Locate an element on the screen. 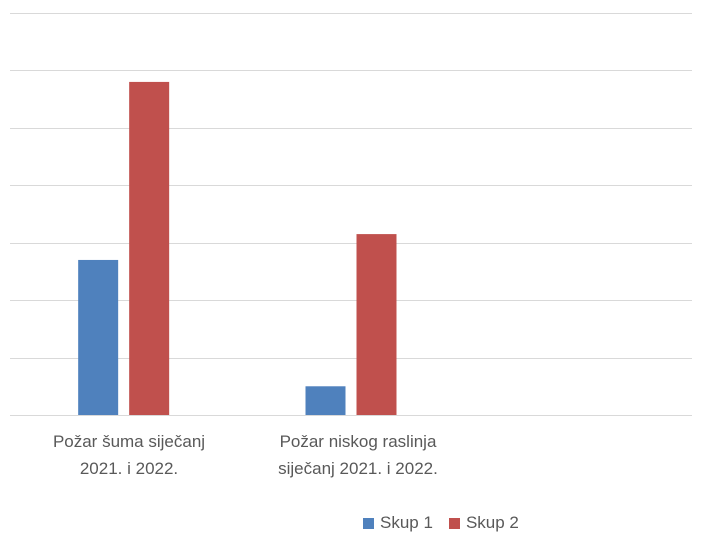  category-label-1: Požar šuma siječanj 2021. i 2022. is located at coordinates (129, 455).